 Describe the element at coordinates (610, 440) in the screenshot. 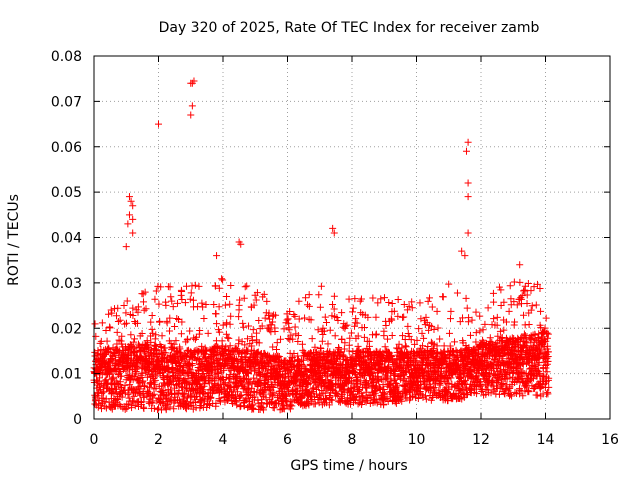

I see `x-tick-label: 16` at that location.